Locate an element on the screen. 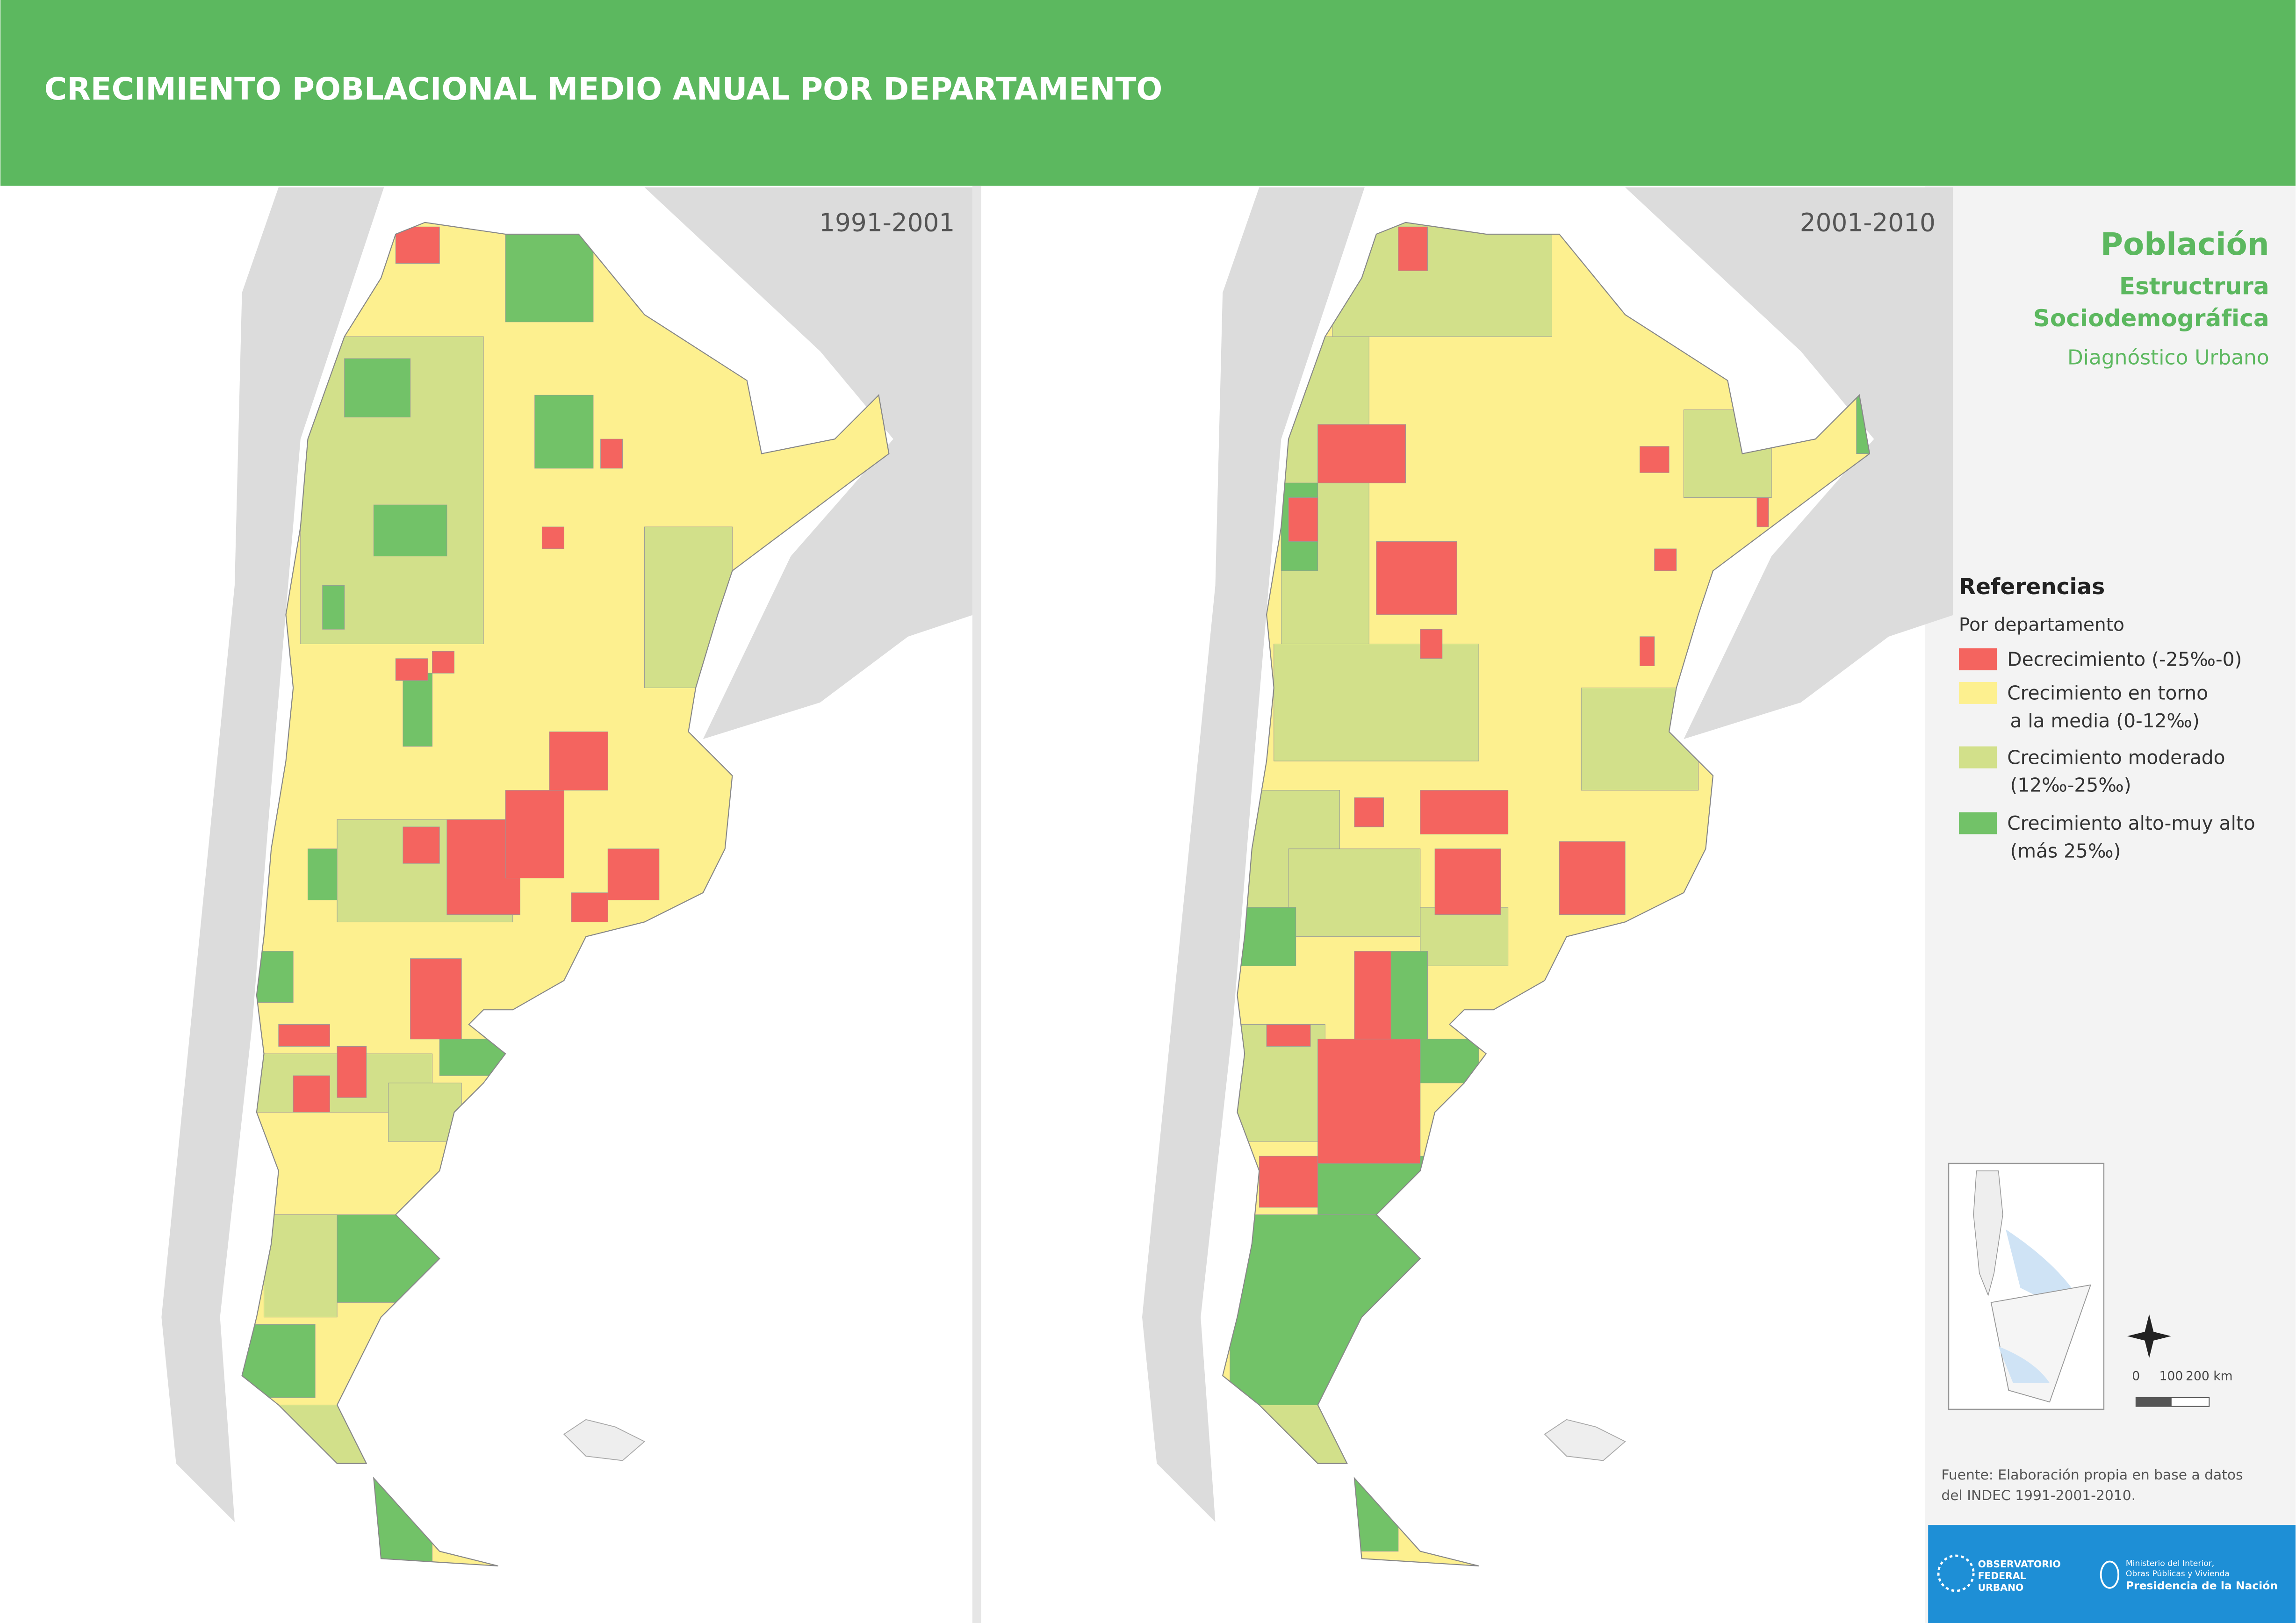 The height and width of the screenshot is (1623, 2296). legend-label: Decrecimiento (-25‰-0) is located at coordinates (2124, 659).